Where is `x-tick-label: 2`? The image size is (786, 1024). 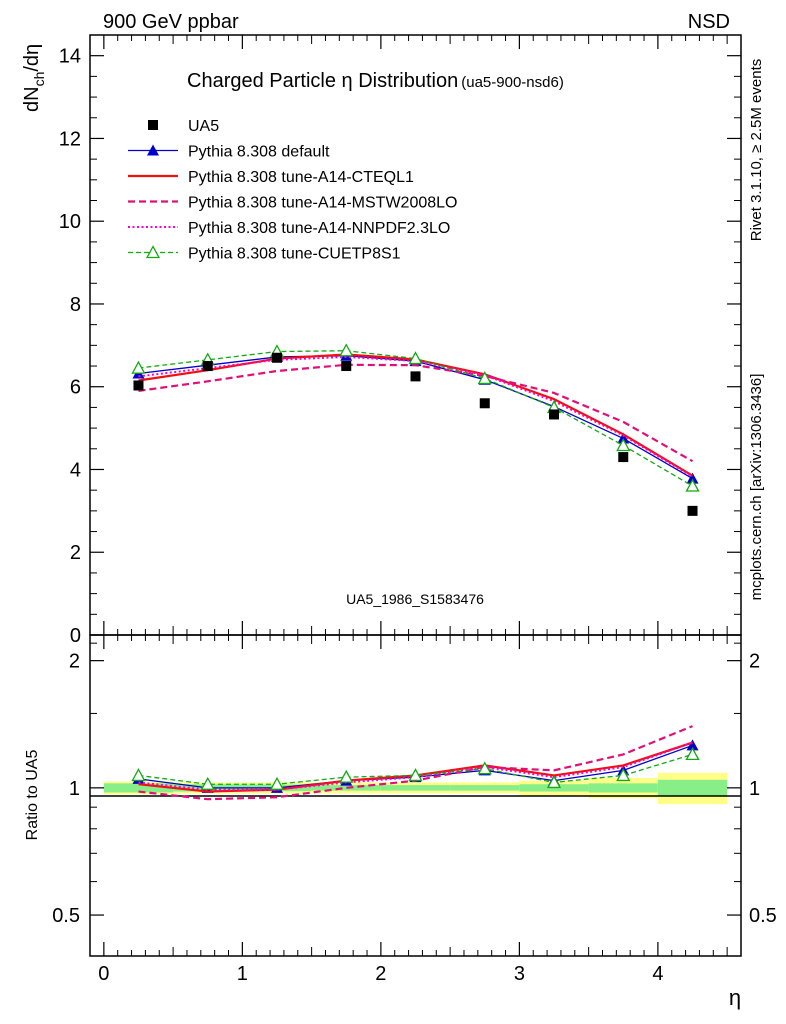
x-tick-label: 2 is located at coordinates (380, 974).